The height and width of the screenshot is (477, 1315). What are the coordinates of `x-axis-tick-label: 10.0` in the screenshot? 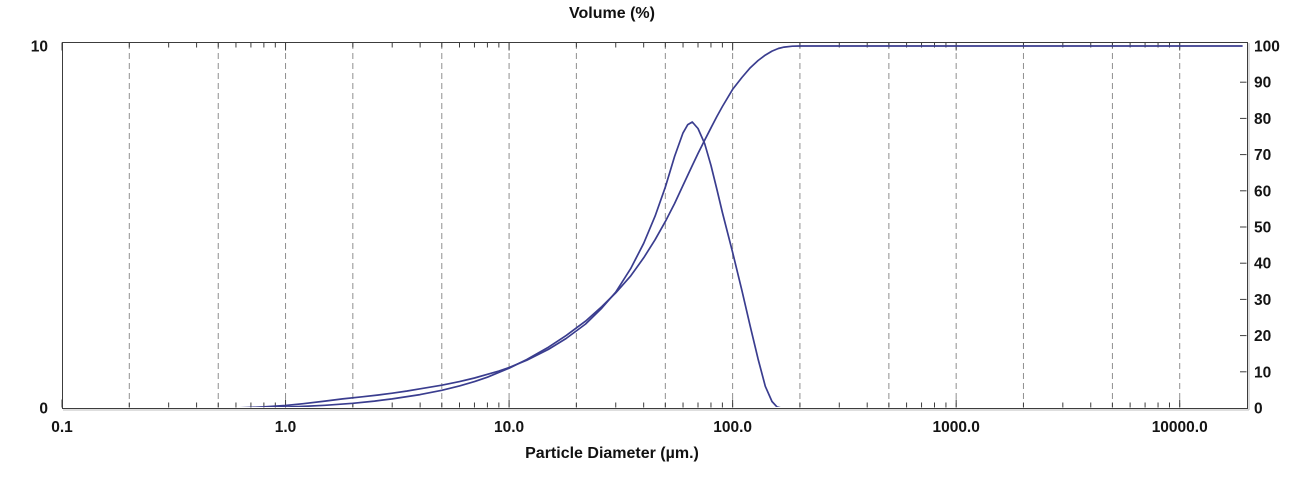 It's located at (509, 427).